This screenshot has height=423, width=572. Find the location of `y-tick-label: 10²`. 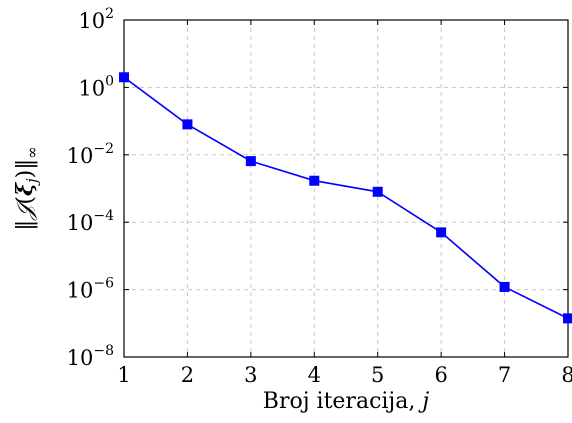

y-tick-label: 10² is located at coordinates (96, 19).